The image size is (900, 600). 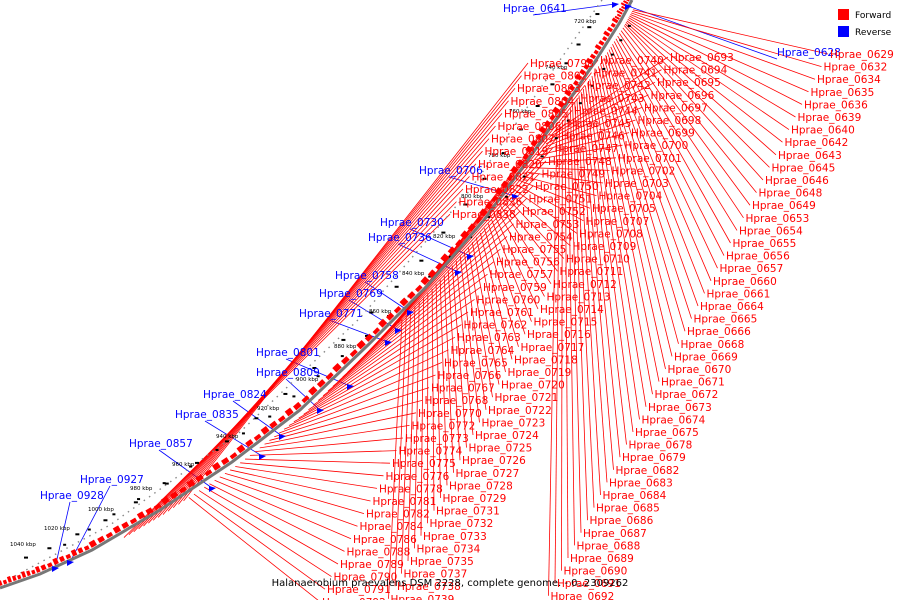 I want to click on forward-gene-label: Hprae_0732, so click(x=462, y=524).